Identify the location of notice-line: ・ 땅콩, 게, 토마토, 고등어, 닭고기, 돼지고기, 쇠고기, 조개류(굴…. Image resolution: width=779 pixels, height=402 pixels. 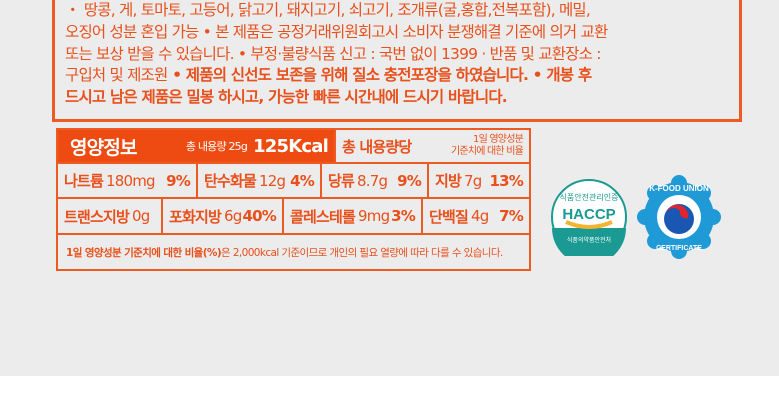
(328, 10).